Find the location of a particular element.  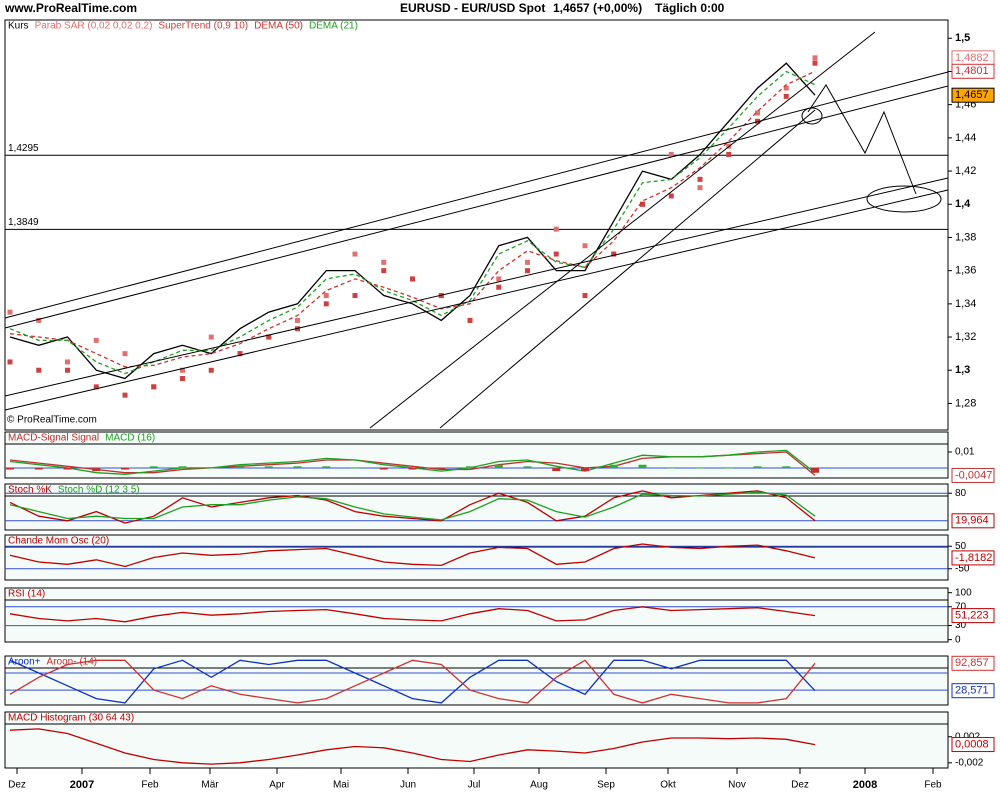

chart-subtitle: 1,4657 (+0,00%) is located at coordinates (597, 8).